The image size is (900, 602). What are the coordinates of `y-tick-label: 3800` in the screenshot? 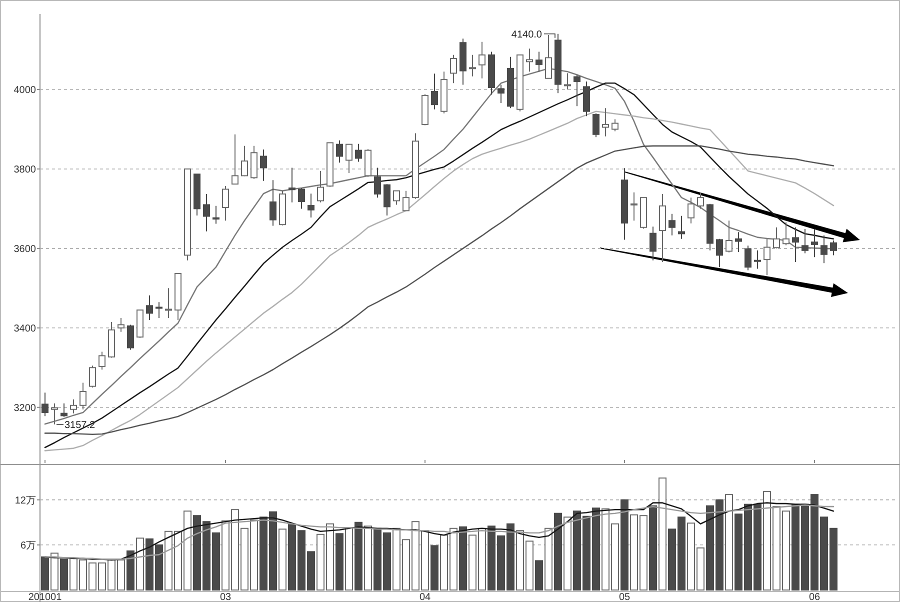 It's located at (25, 170).